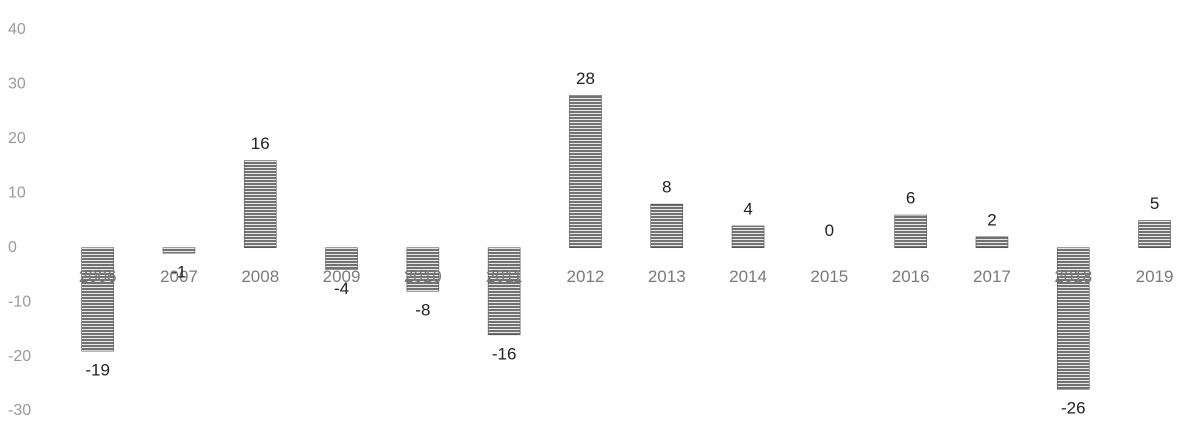 Image resolution: width=1179 pixels, height=429 pixels. What do you see at coordinates (911, 276) in the screenshot?
I see `x-tick-label: 2016` at bounding box center [911, 276].